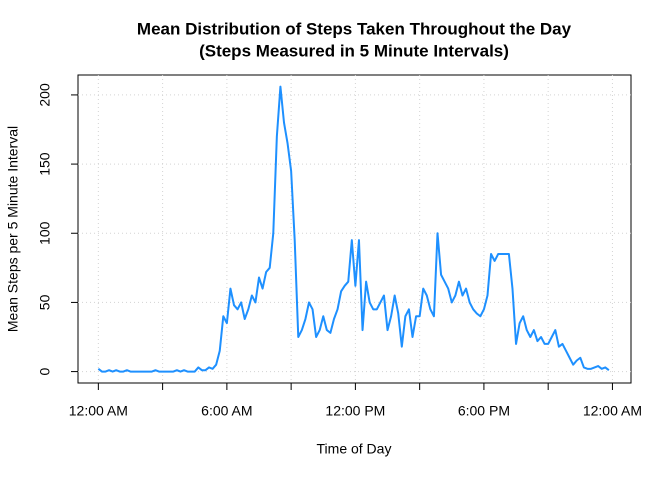  What do you see at coordinates (226, 411) in the screenshot?
I see `x-tick-label: 6:00 AM` at bounding box center [226, 411].